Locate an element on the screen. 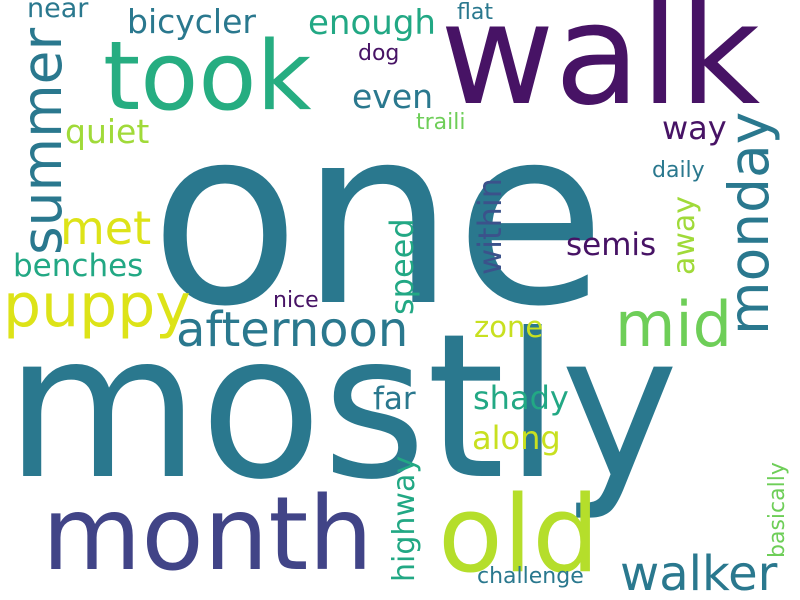  word-shady: shady is located at coordinates (521, 398).